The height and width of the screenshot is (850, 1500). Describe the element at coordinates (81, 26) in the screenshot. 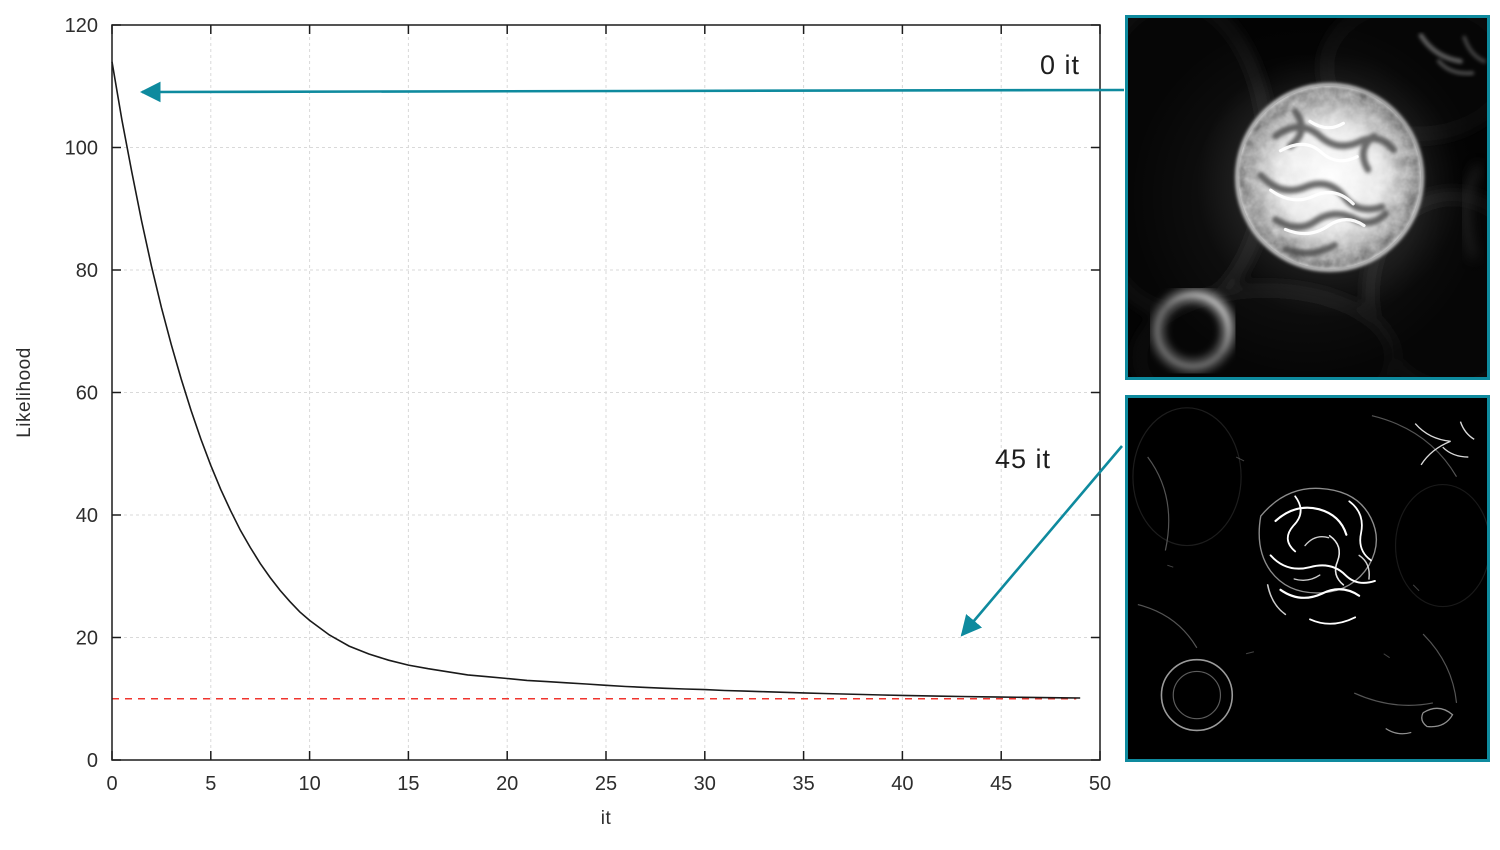

I see `y-tick-label: 120` at that location.